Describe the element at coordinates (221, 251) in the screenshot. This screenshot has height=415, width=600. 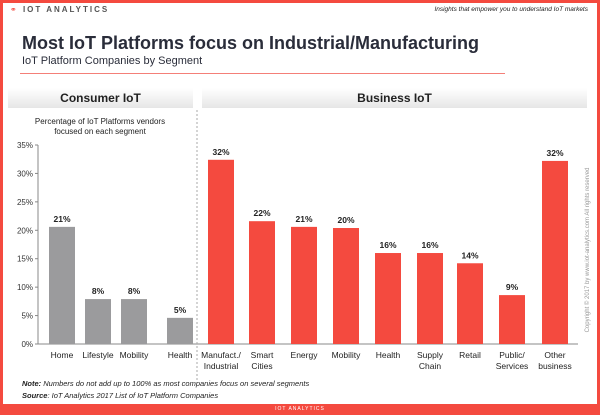
I see `bar-manufact-industrial` at that location.